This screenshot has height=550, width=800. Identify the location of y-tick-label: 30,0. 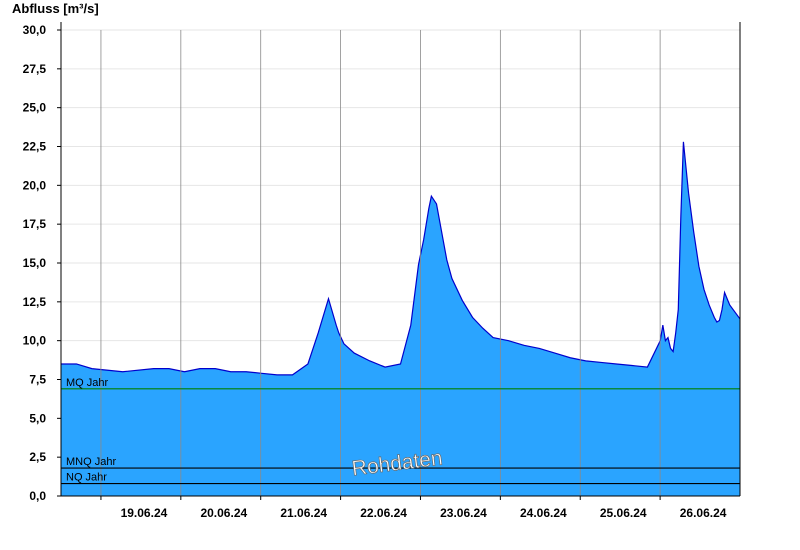
(35, 30).